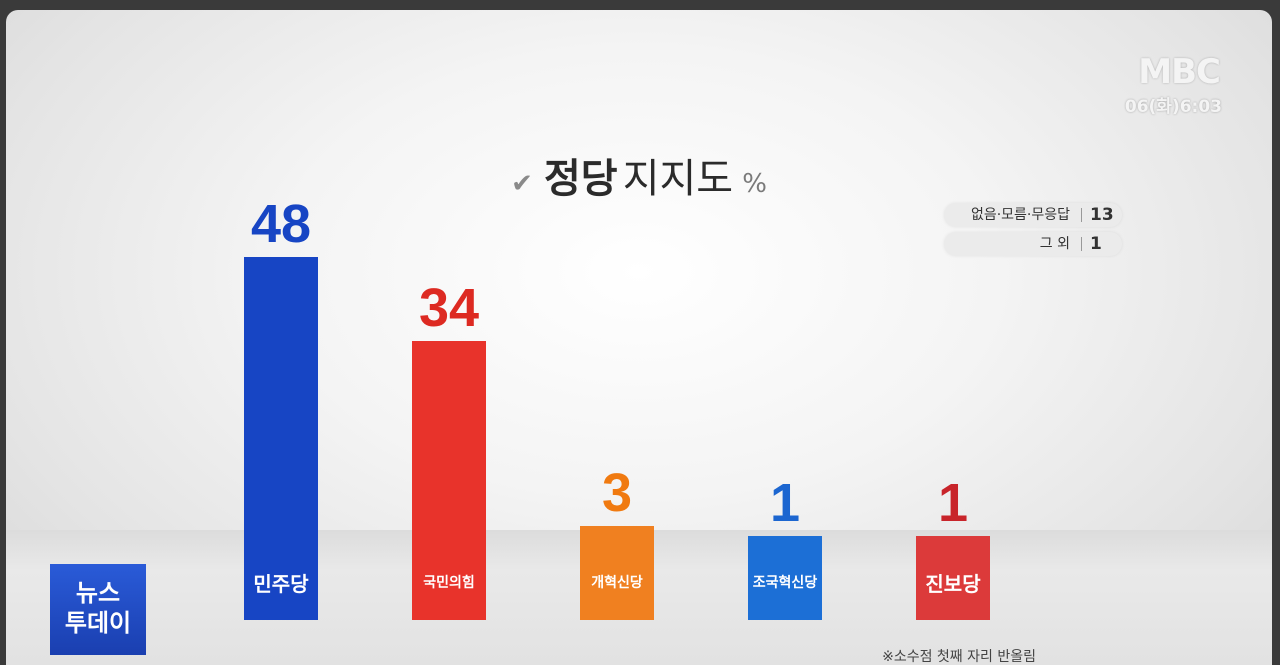 Image resolution: width=1280 pixels, height=665 pixels. Describe the element at coordinates (1173, 107) in the screenshot. I see `broadcast-time: 06(화)6:03` at that location.